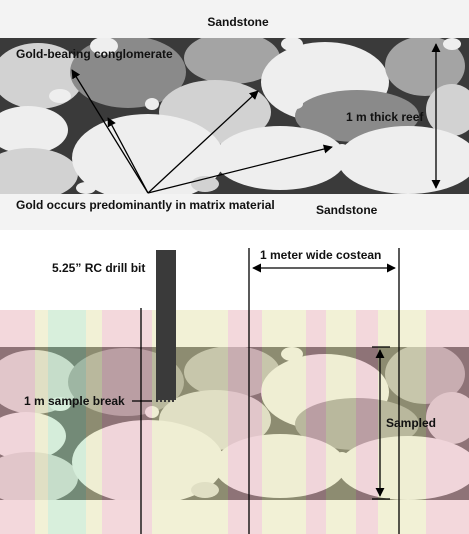 The image size is (469, 534). I want to click on gold-pointer-arrows, so click(202, 131).